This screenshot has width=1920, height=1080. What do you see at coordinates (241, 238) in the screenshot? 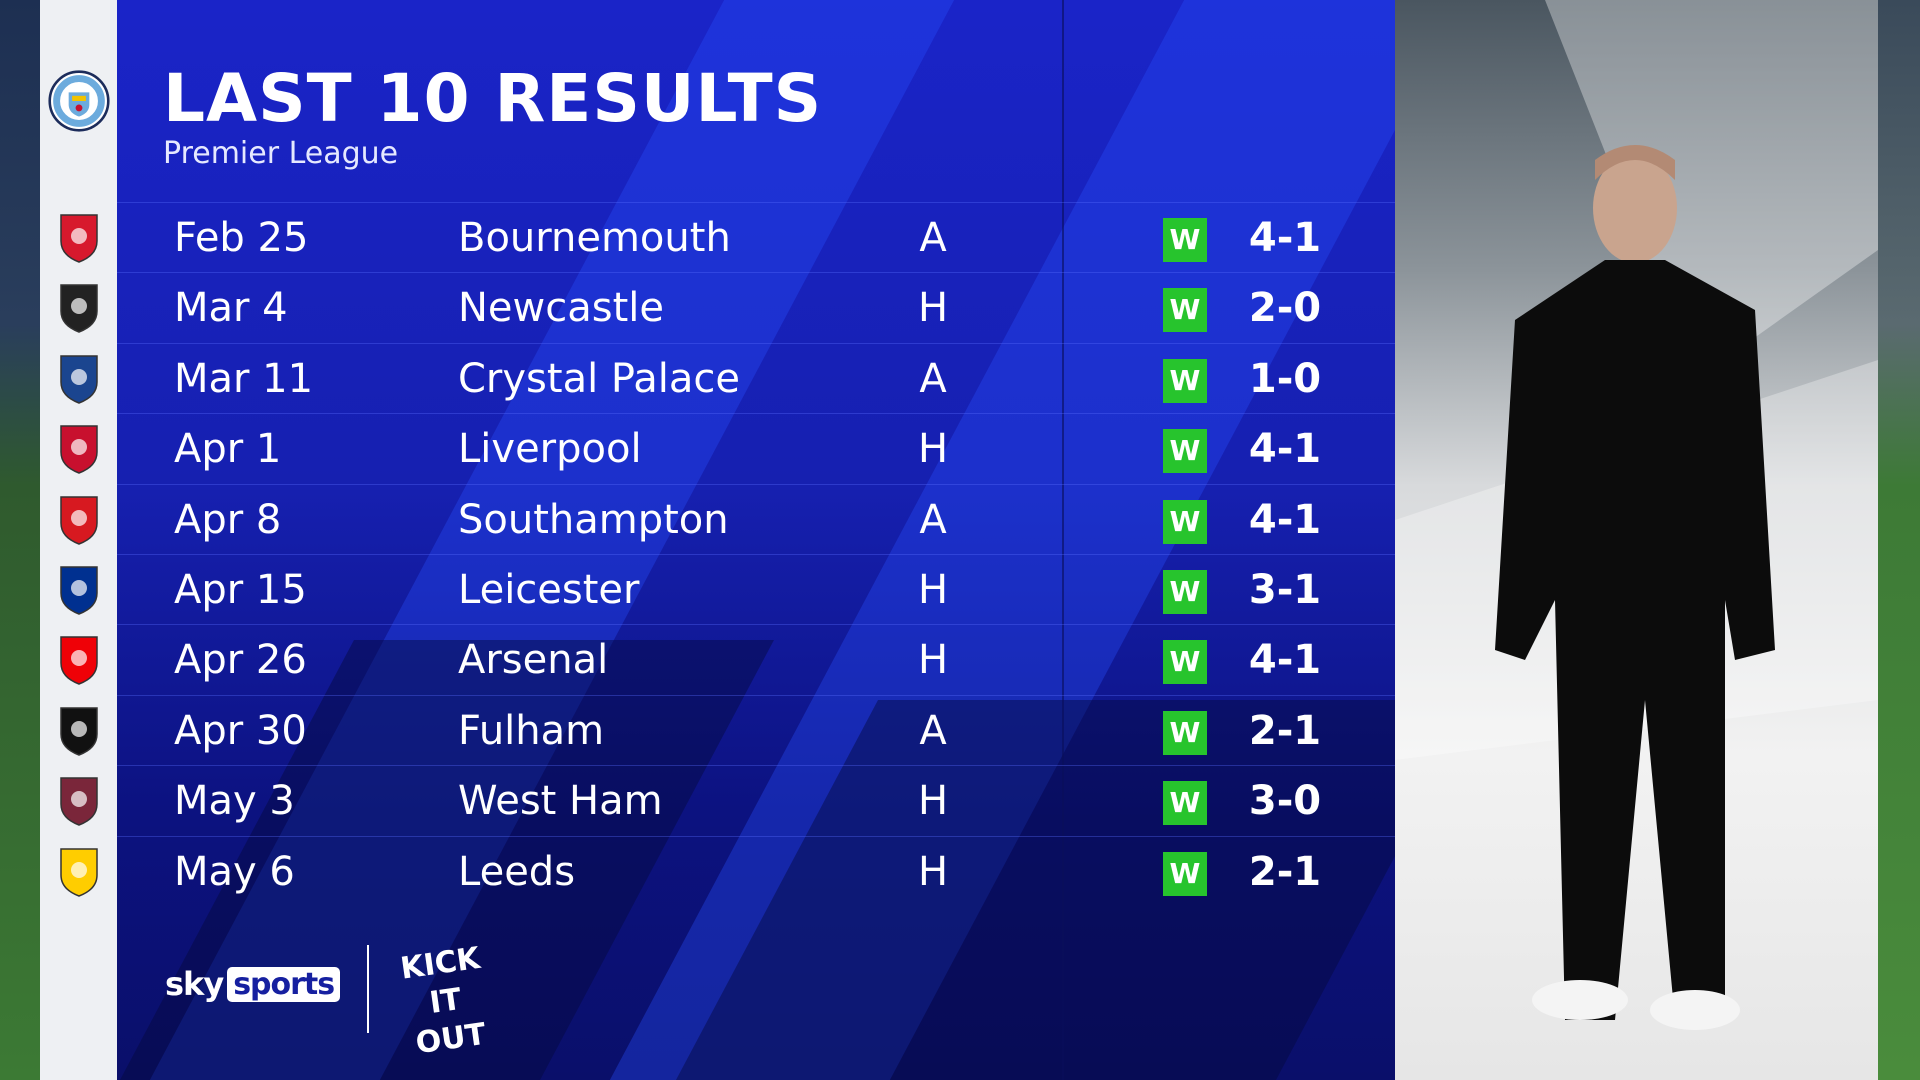
I see `match-date: Feb 25` at bounding box center [241, 238].